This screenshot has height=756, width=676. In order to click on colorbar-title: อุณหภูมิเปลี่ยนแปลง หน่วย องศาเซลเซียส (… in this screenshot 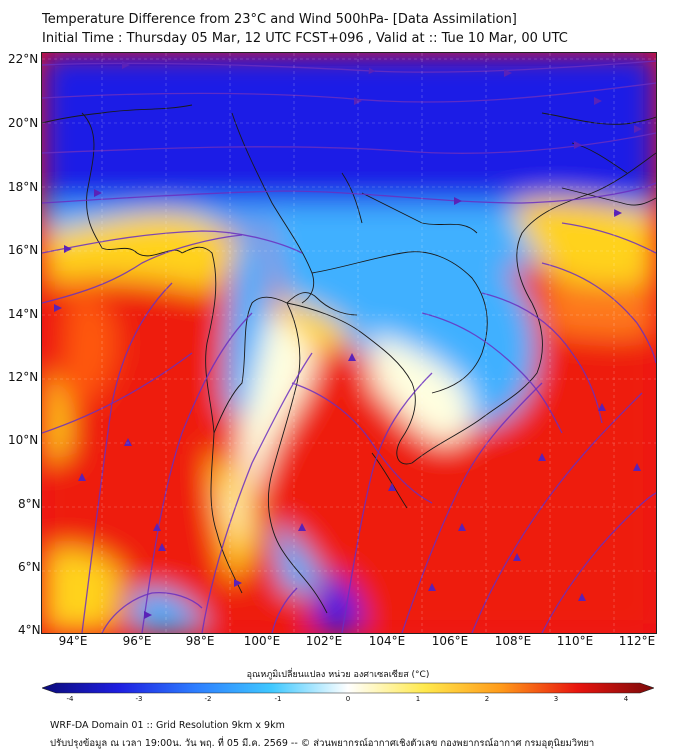, I will do `click(338, 675)`.